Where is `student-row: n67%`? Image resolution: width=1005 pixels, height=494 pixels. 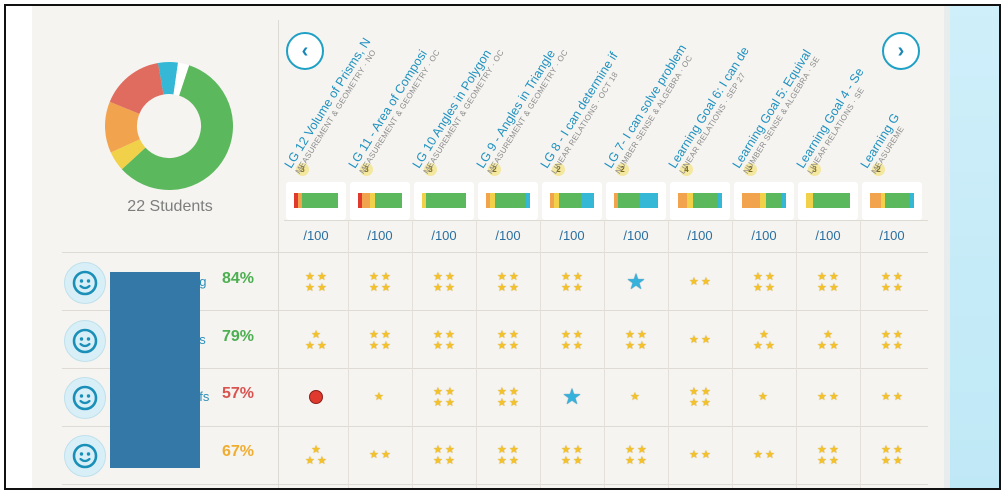 student-row: n67% is located at coordinates (170, 455).